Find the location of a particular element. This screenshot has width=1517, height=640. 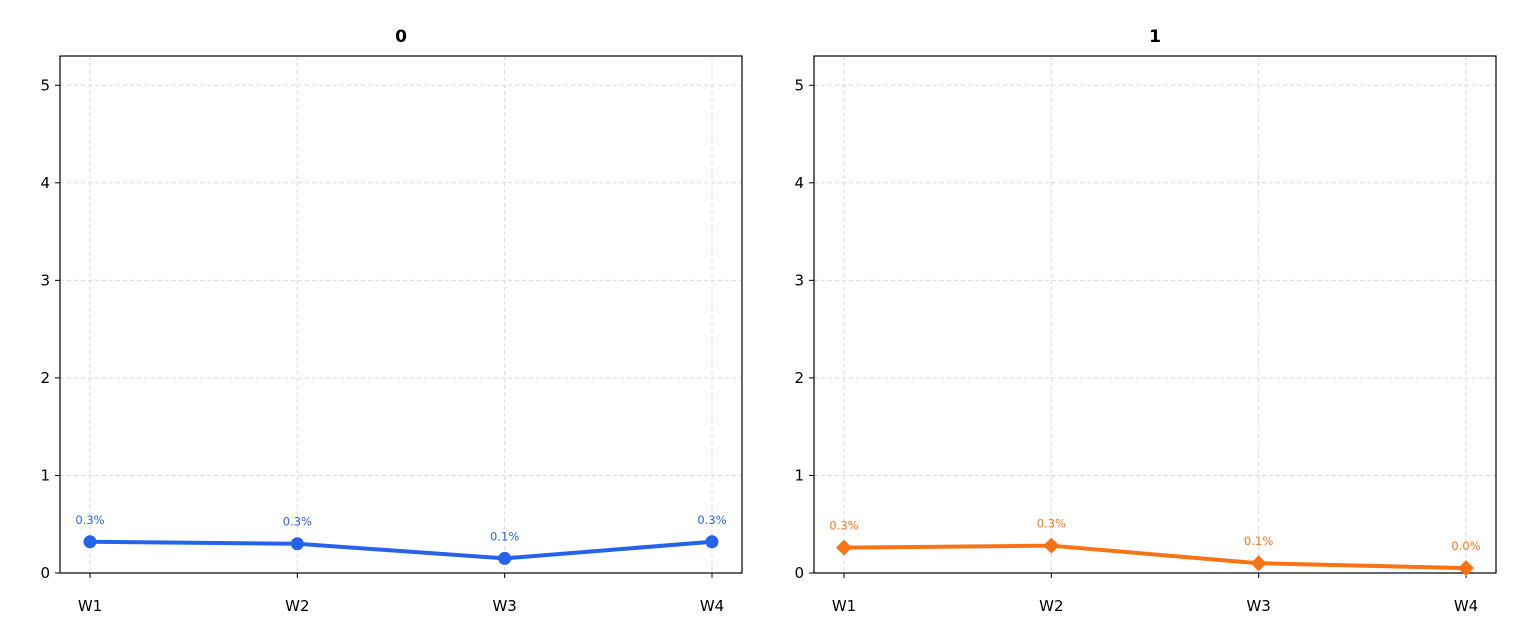

panel-title: 1 is located at coordinates (1155, 37).